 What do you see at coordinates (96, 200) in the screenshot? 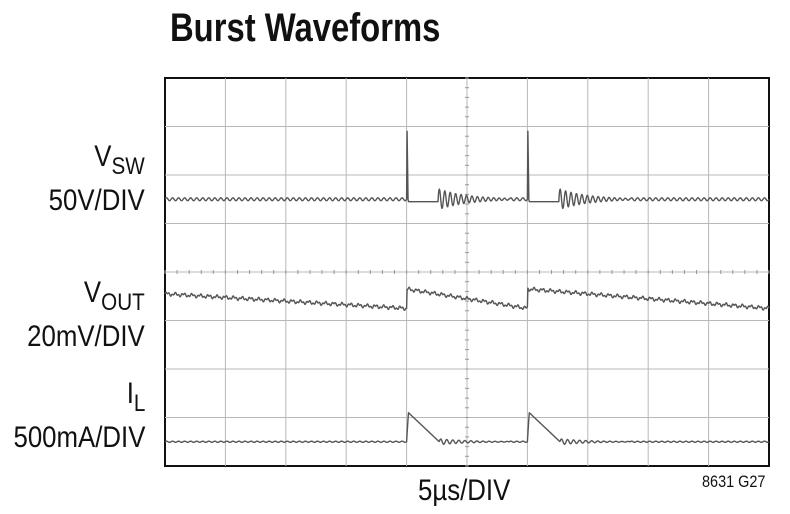
I see `vsw-scale: 50V/DIV` at bounding box center [96, 200].